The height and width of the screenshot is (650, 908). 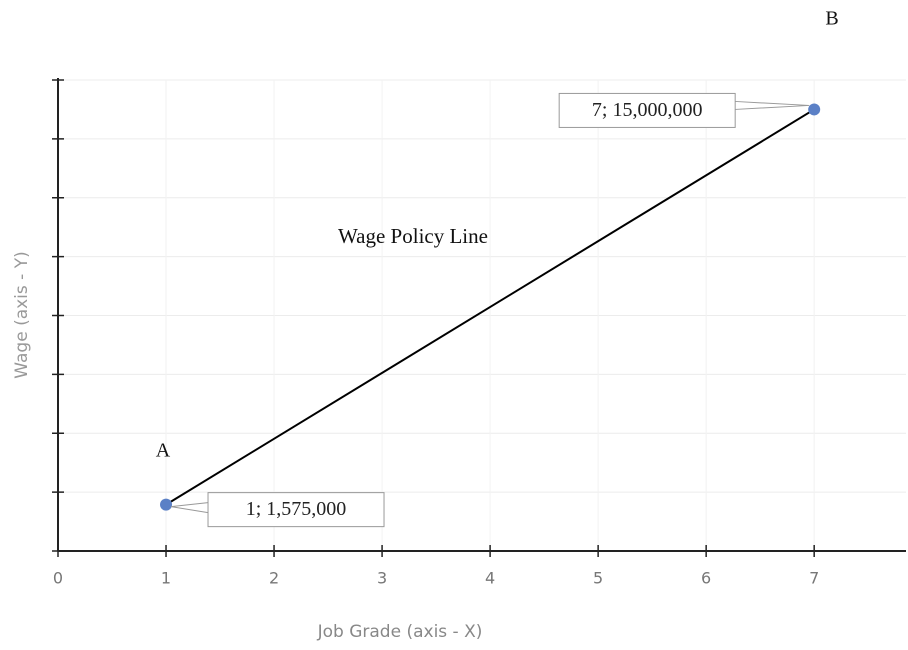 I want to click on x-axis-label: Job Grade (axis - X), so click(x=400, y=632).